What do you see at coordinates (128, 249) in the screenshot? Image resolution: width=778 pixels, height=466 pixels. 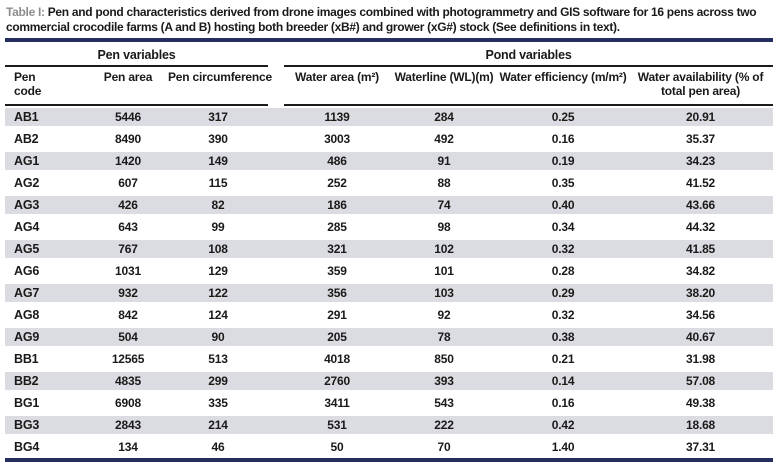 I see `pen-area-cell: 767` at bounding box center [128, 249].